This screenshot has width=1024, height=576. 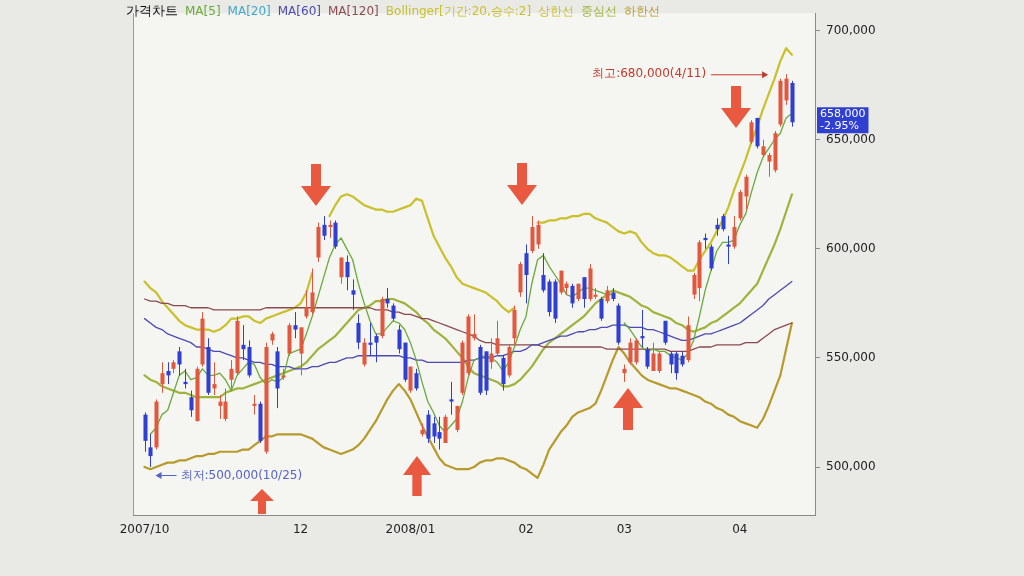 What do you see at coordinates (203, 11) in the screenshot?
I see `text: MA[5]` at bounding box center [203, 11].